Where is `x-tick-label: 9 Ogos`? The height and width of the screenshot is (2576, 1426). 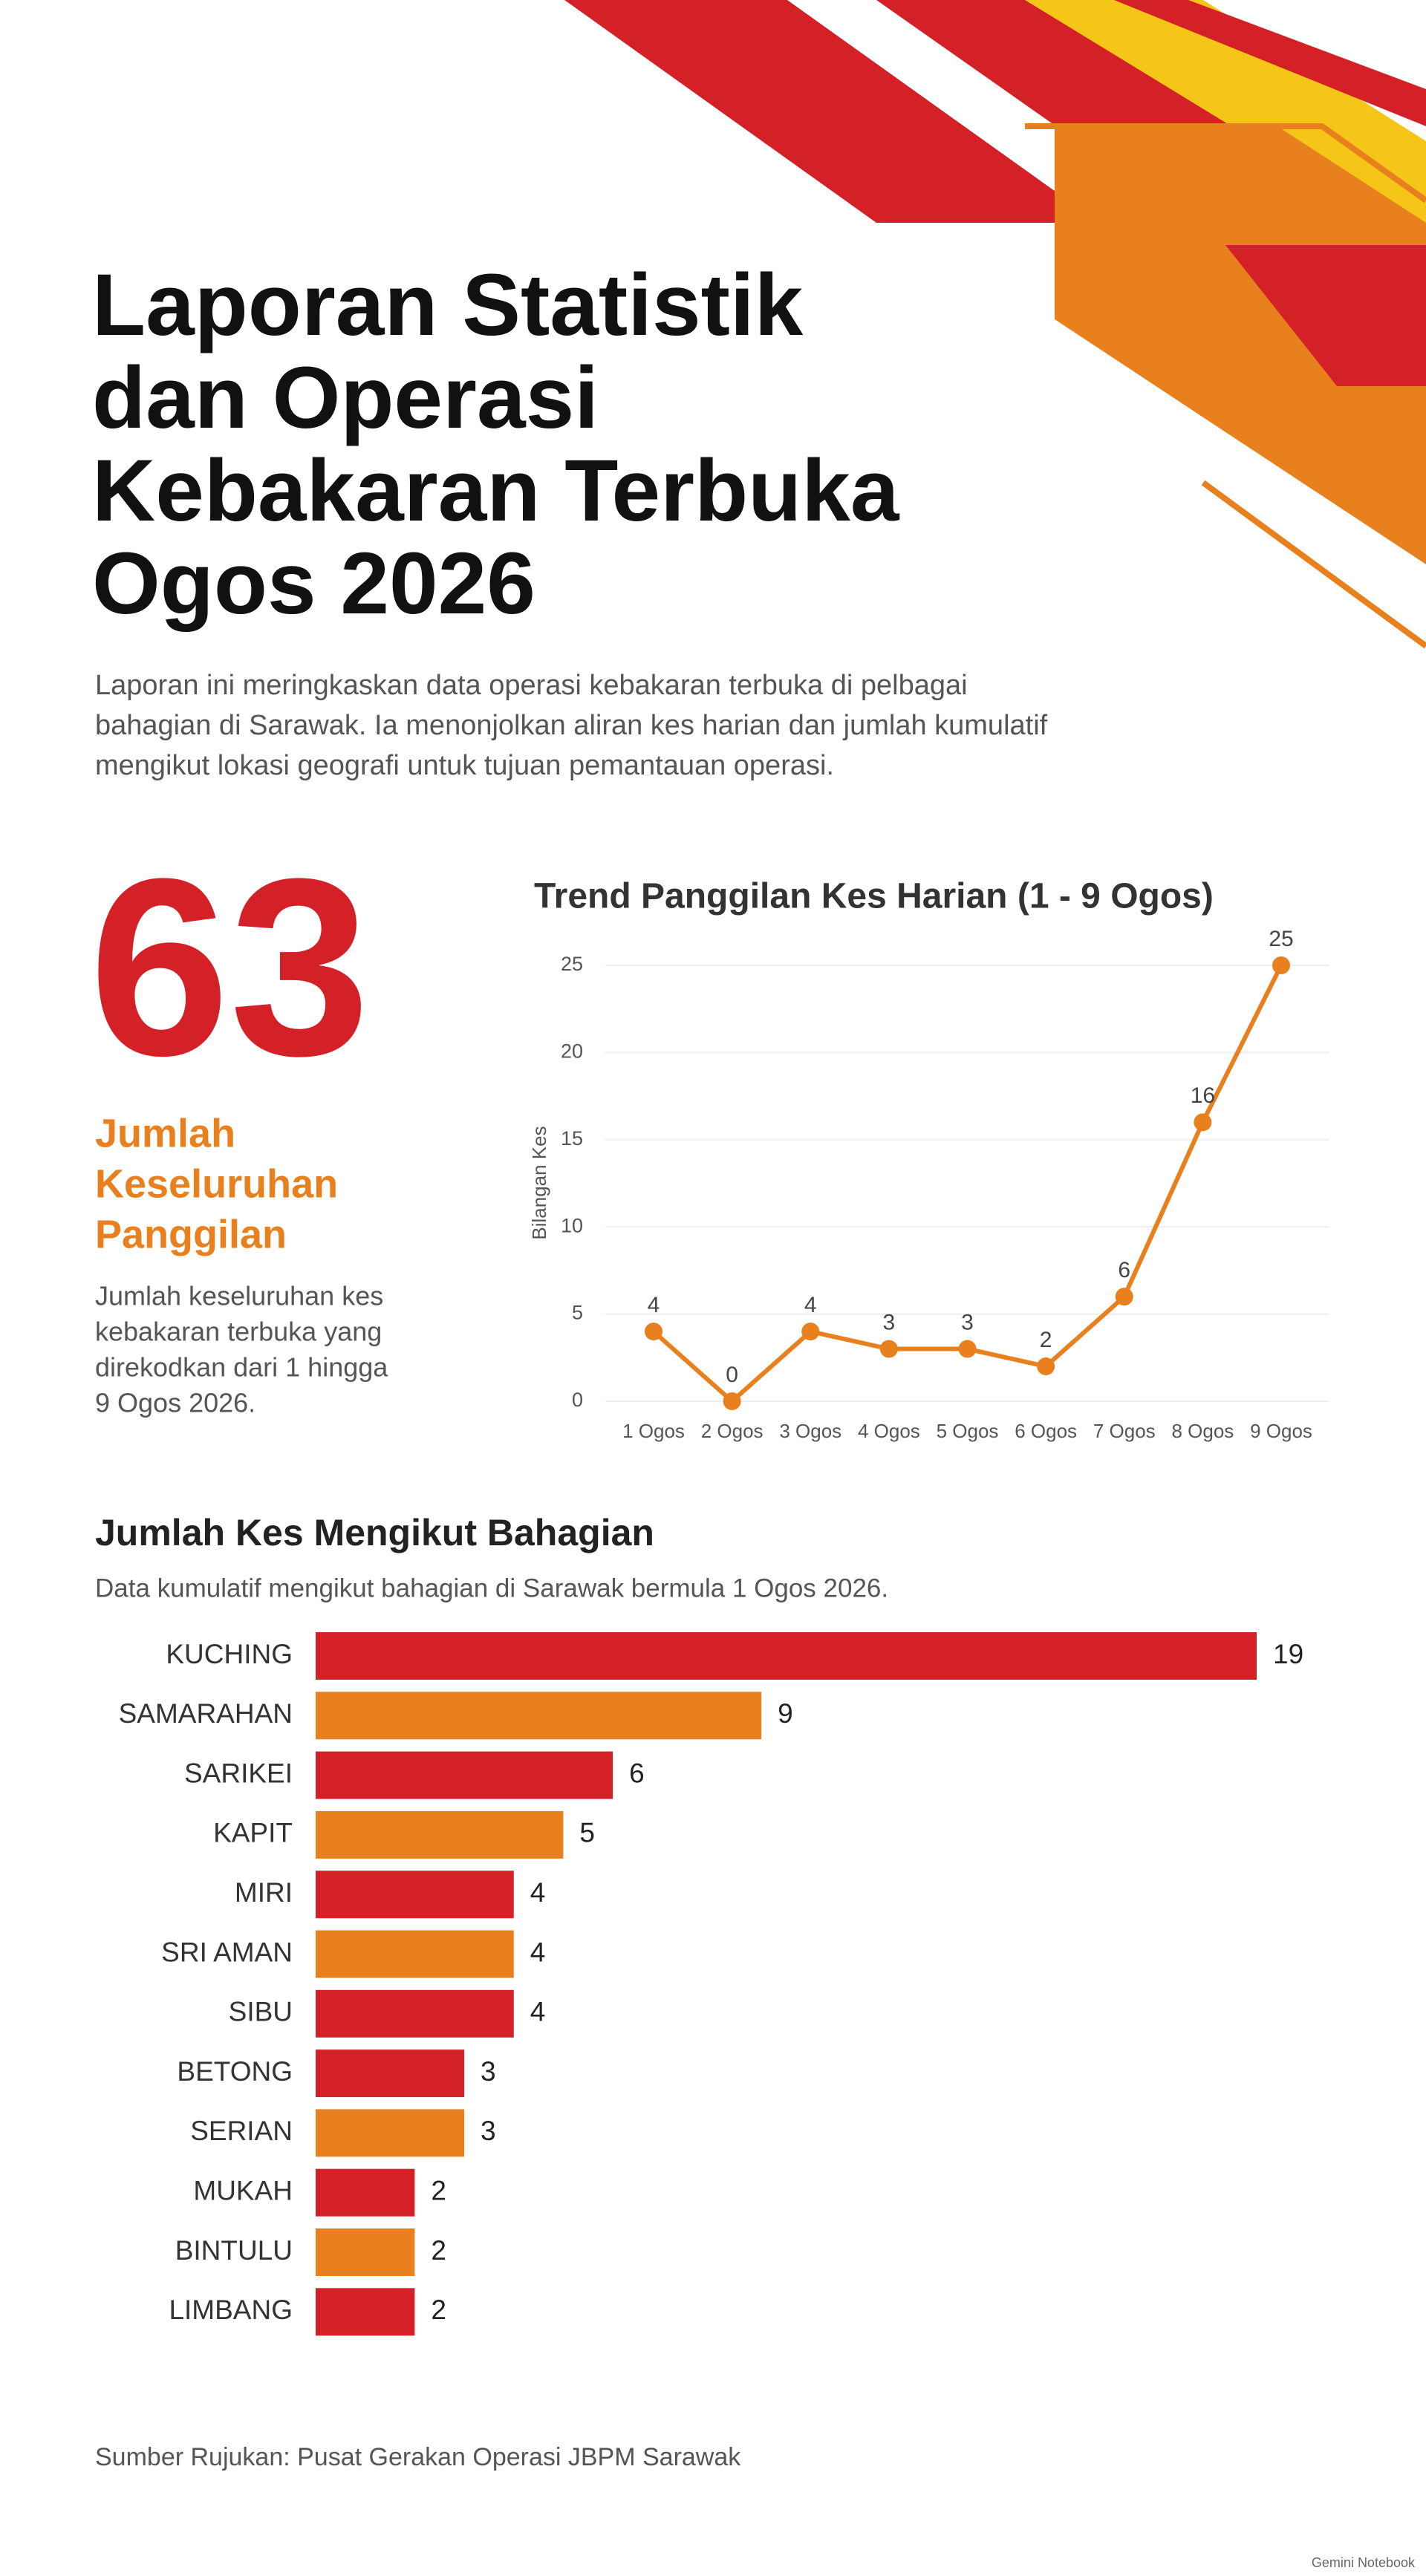 x-tick-label: 9 Ogos is located at coordinates (1281, 1431).